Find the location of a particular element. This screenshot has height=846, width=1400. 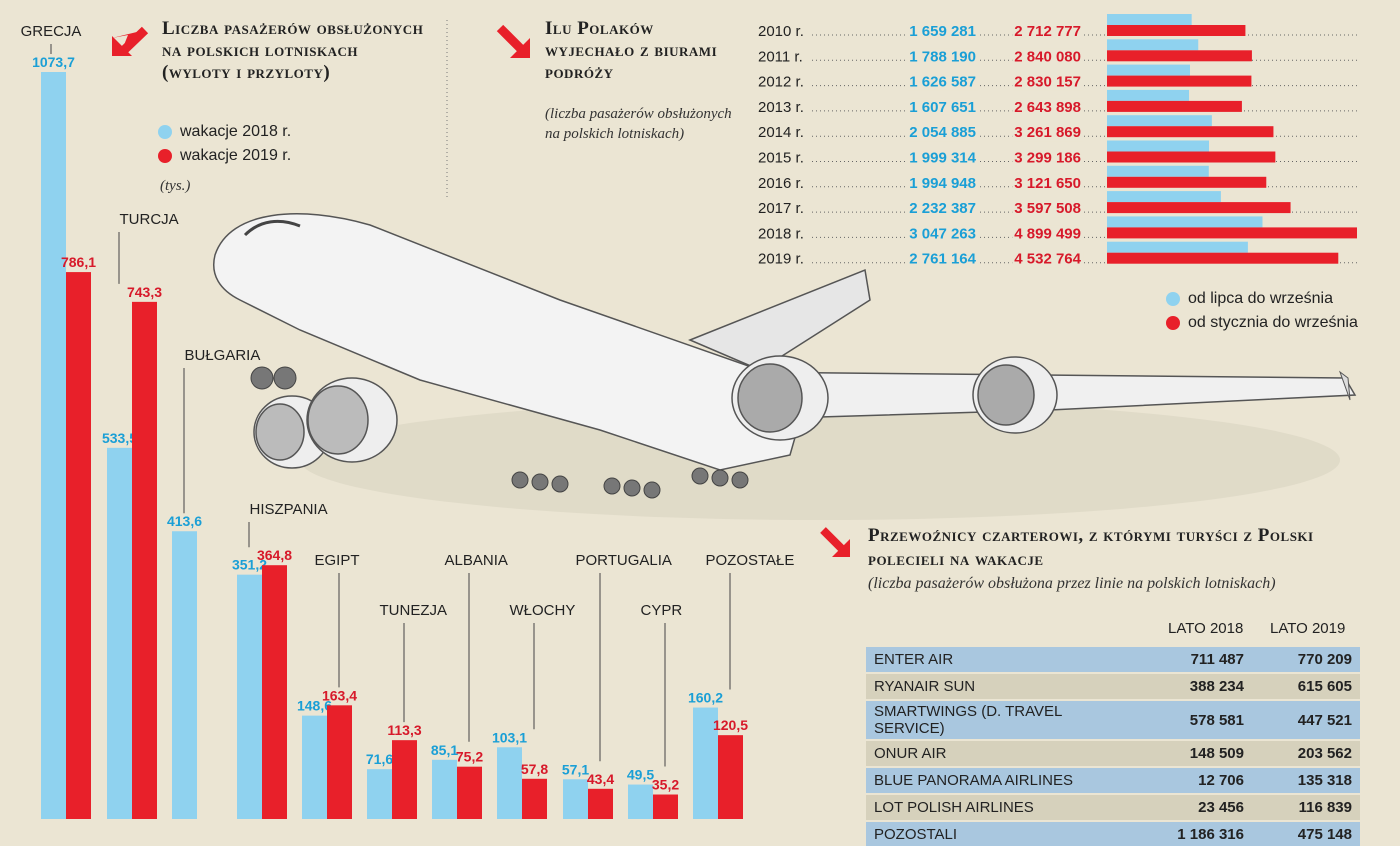

value-label-jan-sep: 2 643 898 is located at coordinates (1047, 107).